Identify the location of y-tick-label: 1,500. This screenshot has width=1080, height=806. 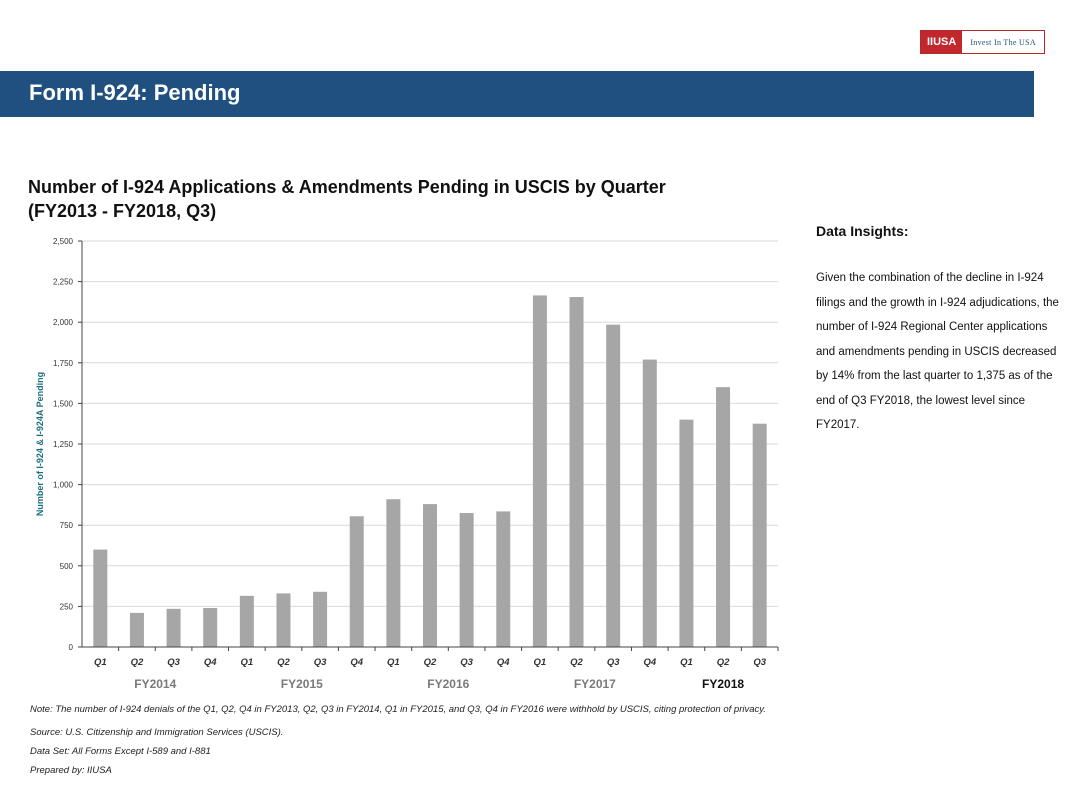
(63, 403).